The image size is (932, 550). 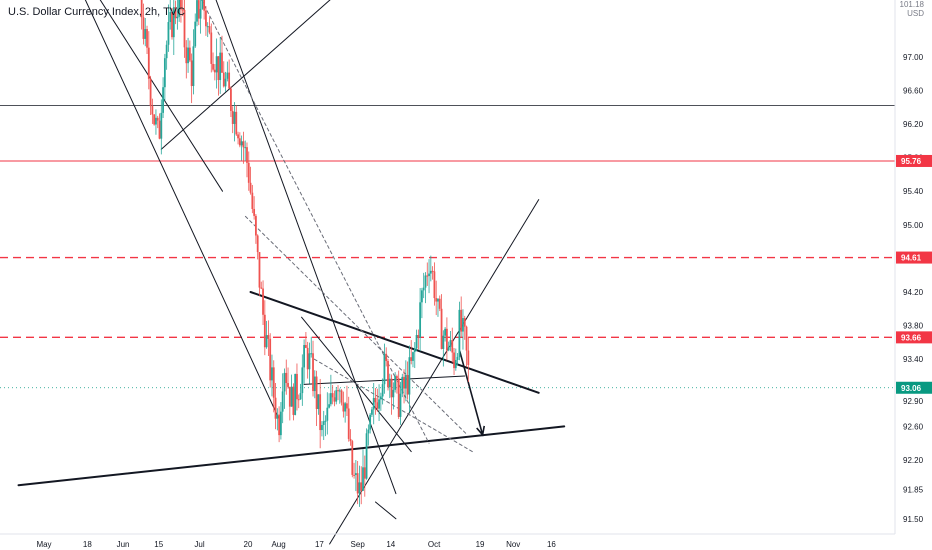 I want to click on time-tick-label: 17, so click(x=319, y=544).